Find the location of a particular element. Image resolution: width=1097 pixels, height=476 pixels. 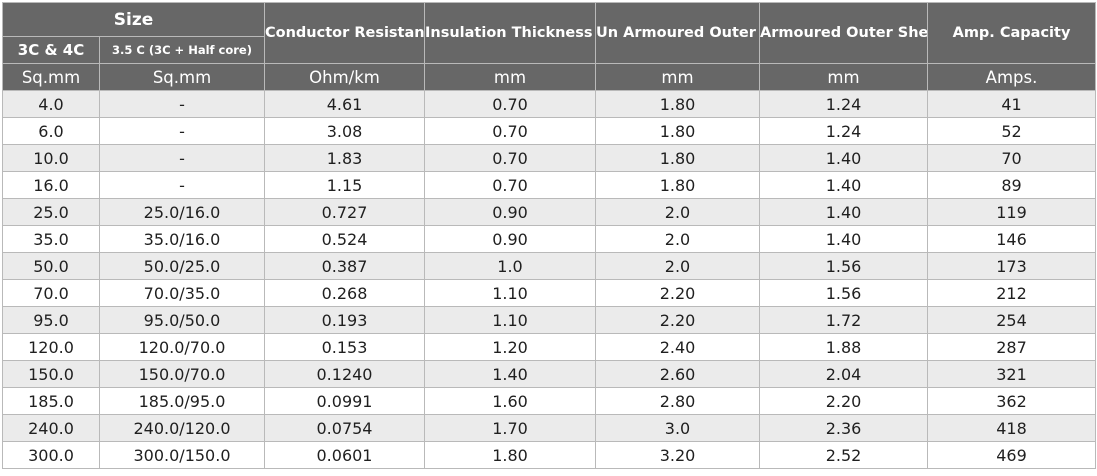

conductor-resistance-cell: 4.61 is located at coordinates (344, 104).